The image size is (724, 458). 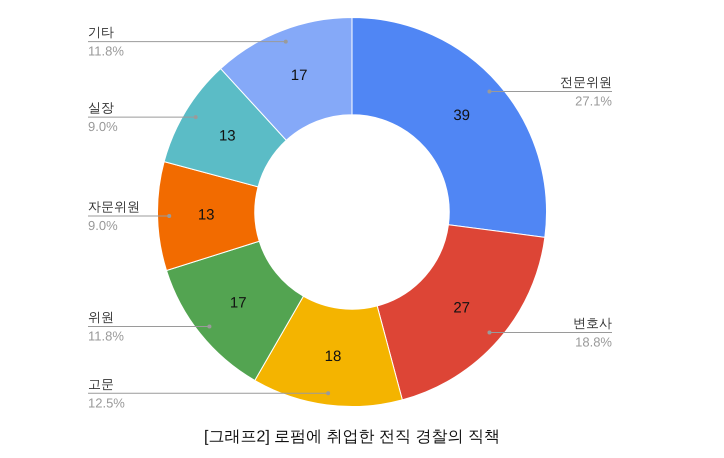 I want to click on slice-label: 고문, so click(x=101, y=384).